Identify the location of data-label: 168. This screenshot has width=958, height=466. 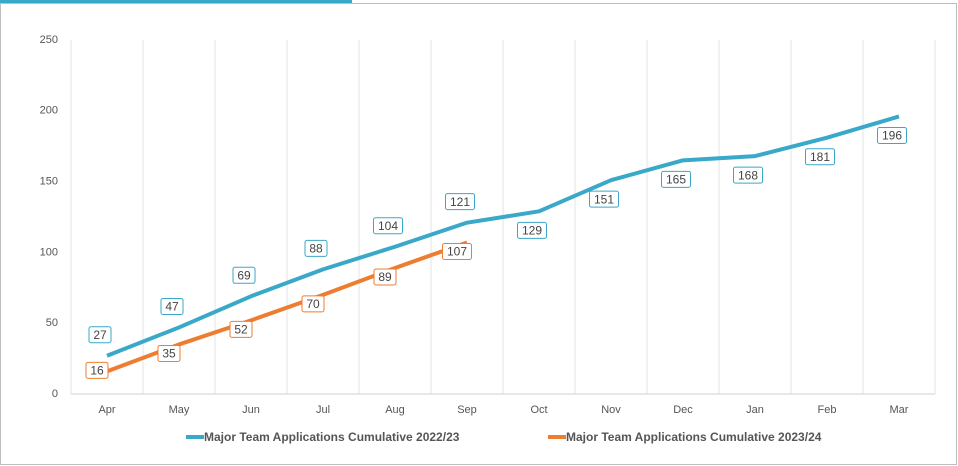
(748, 175).